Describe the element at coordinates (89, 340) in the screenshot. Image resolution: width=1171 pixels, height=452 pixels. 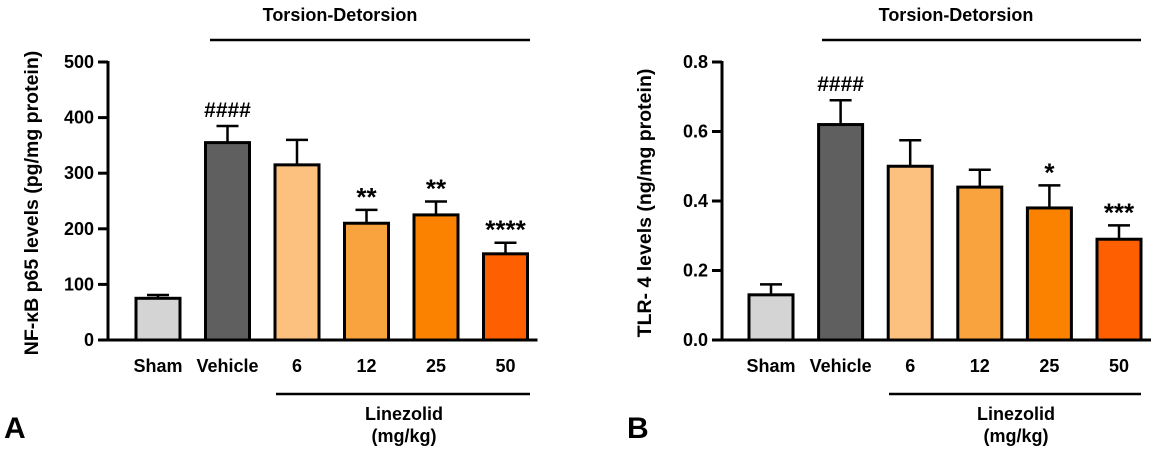
I see `y-tick-label: 0` at that location.